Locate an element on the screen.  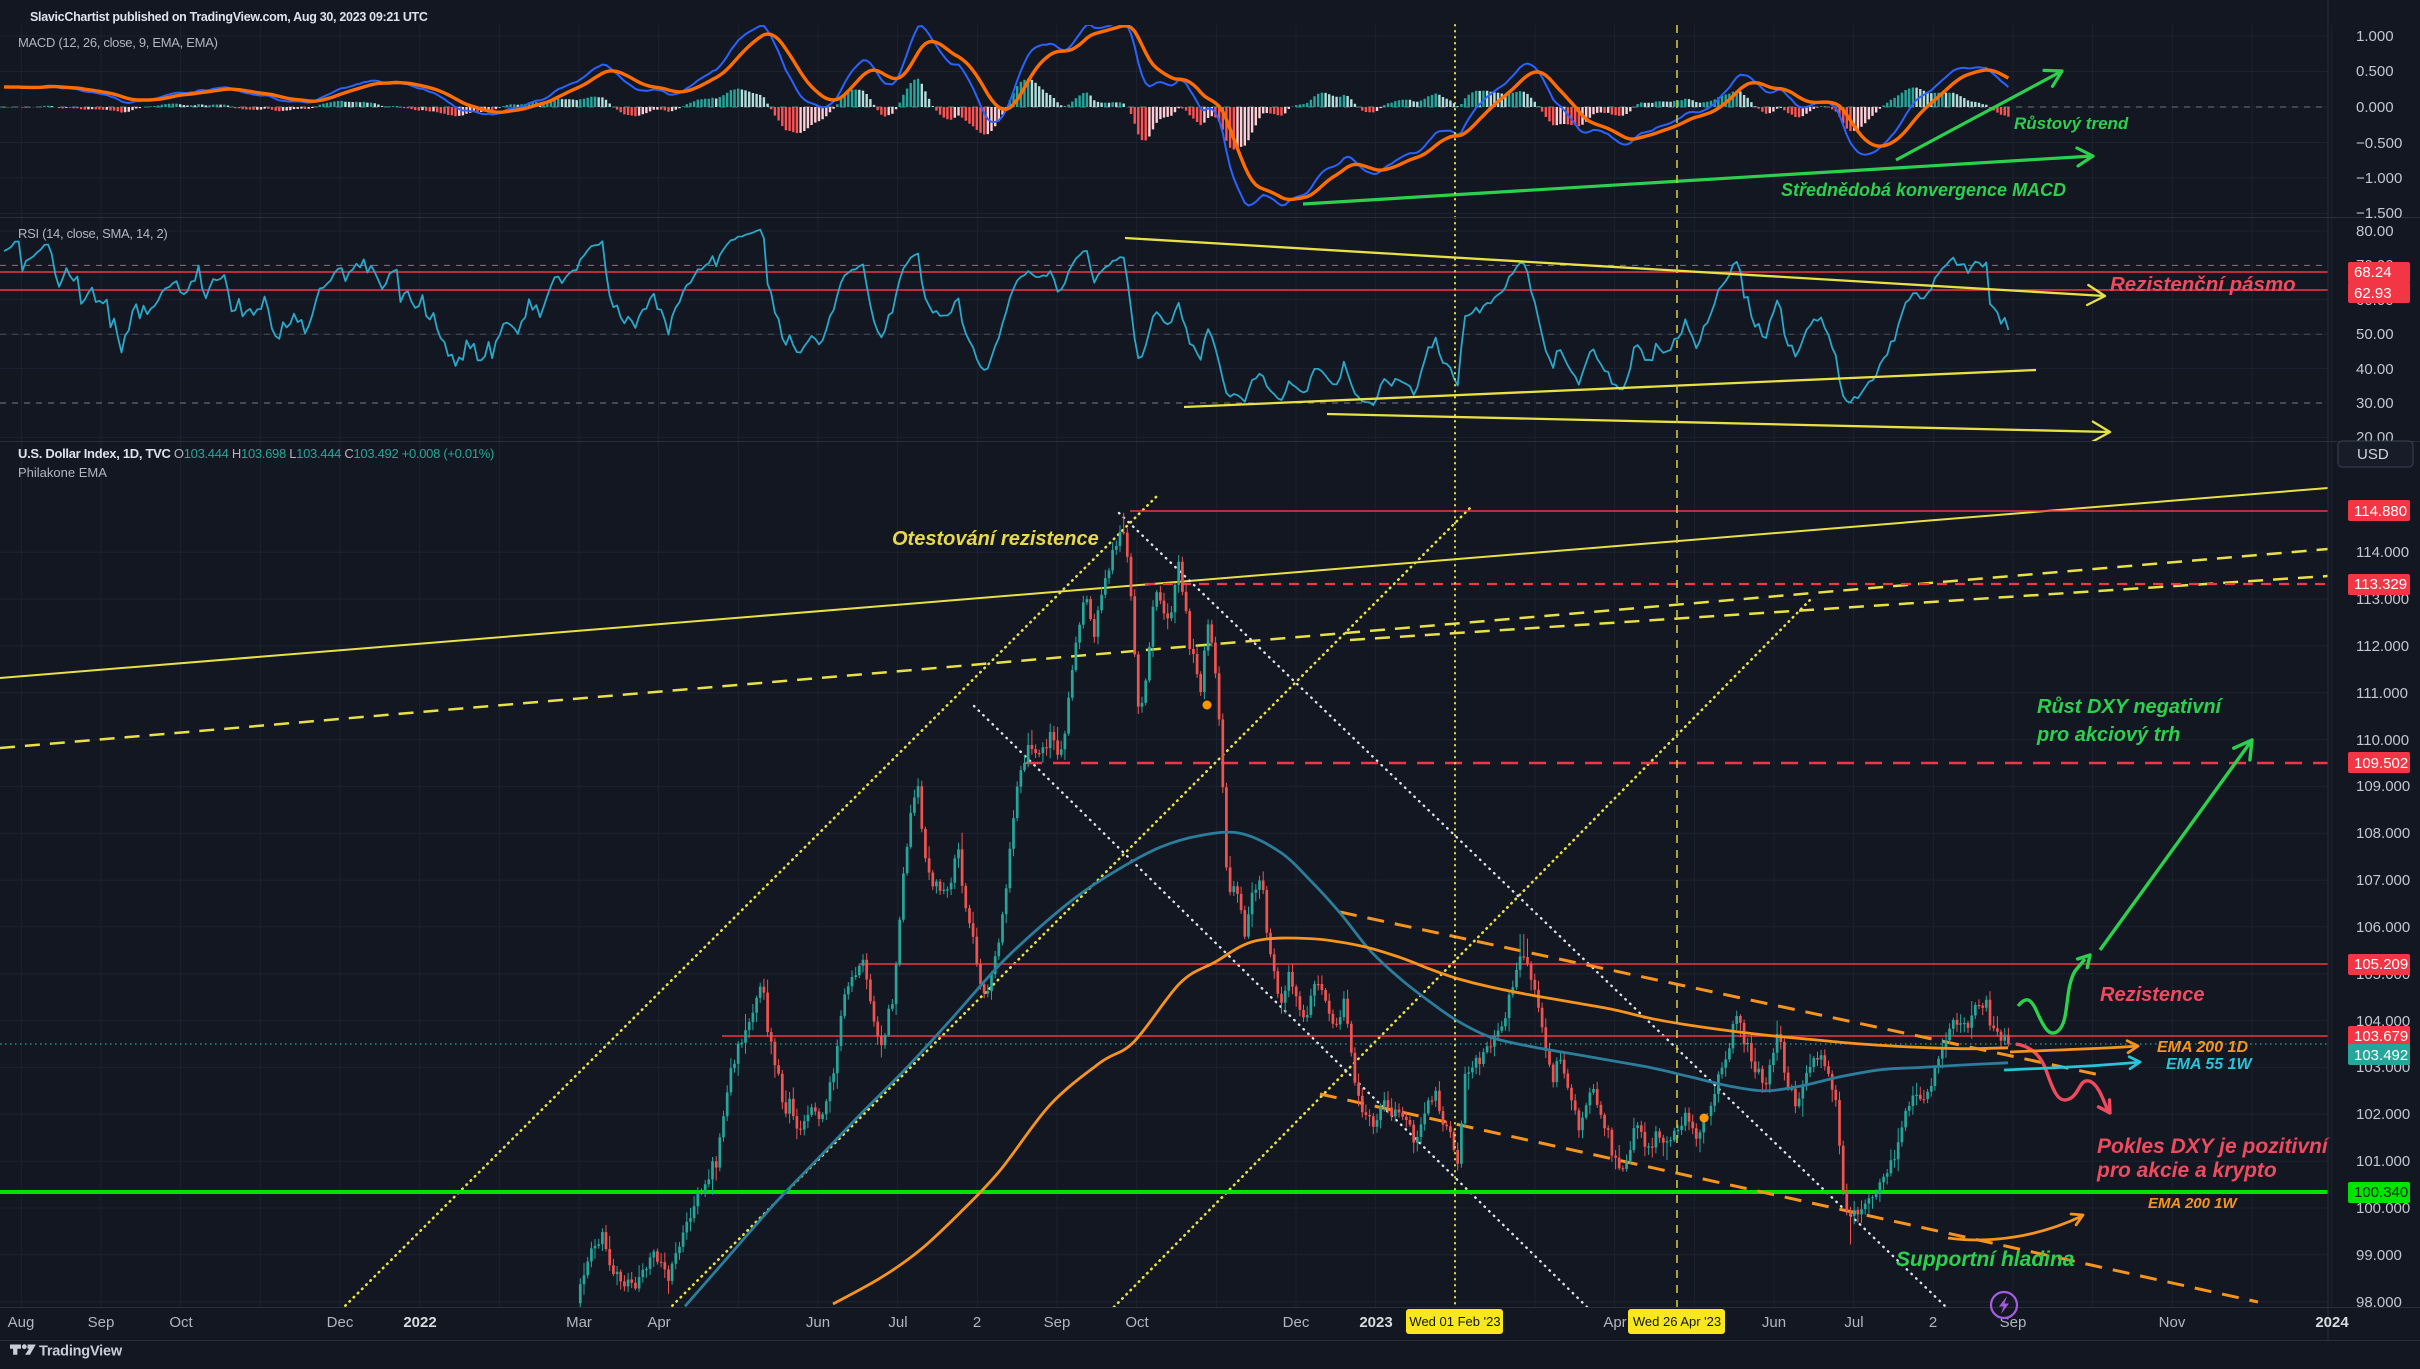
svg-text: TradingView is located at coordinates (81, 1352).